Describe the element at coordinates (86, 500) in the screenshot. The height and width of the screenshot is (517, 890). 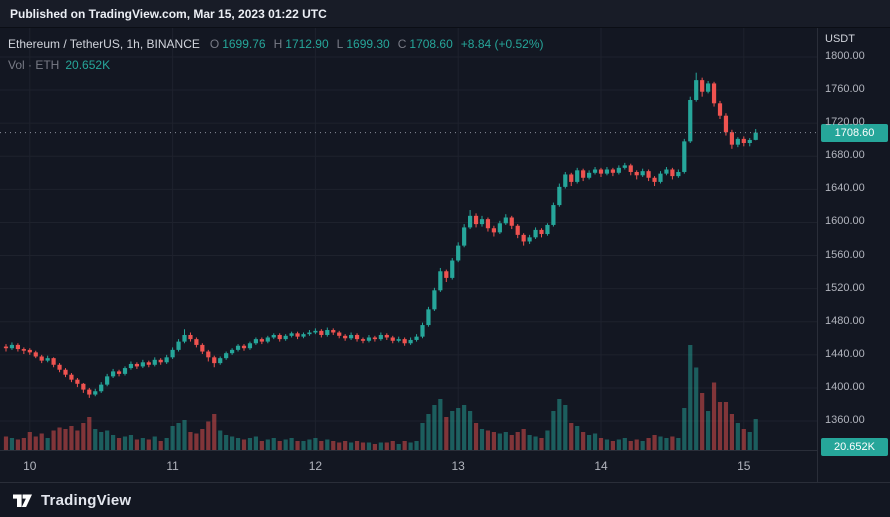
I see `tradingview-wordmark: TradingView` at that location.